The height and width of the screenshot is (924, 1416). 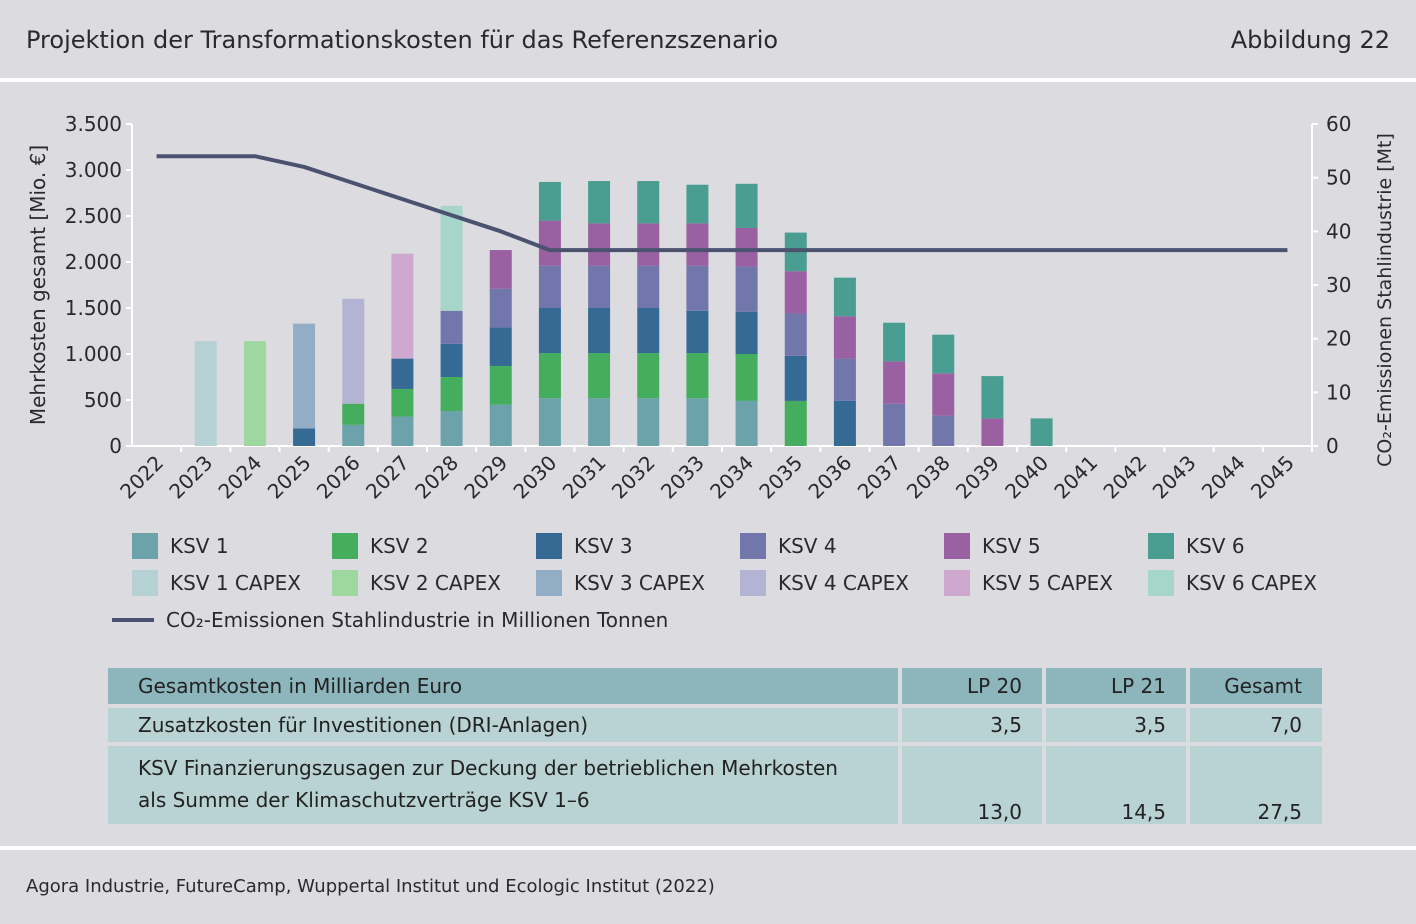 What do you see at coordinates (977, 477) in the screenshot?
I see `x-tick-label: 2039` at bounding box center [977, 477].